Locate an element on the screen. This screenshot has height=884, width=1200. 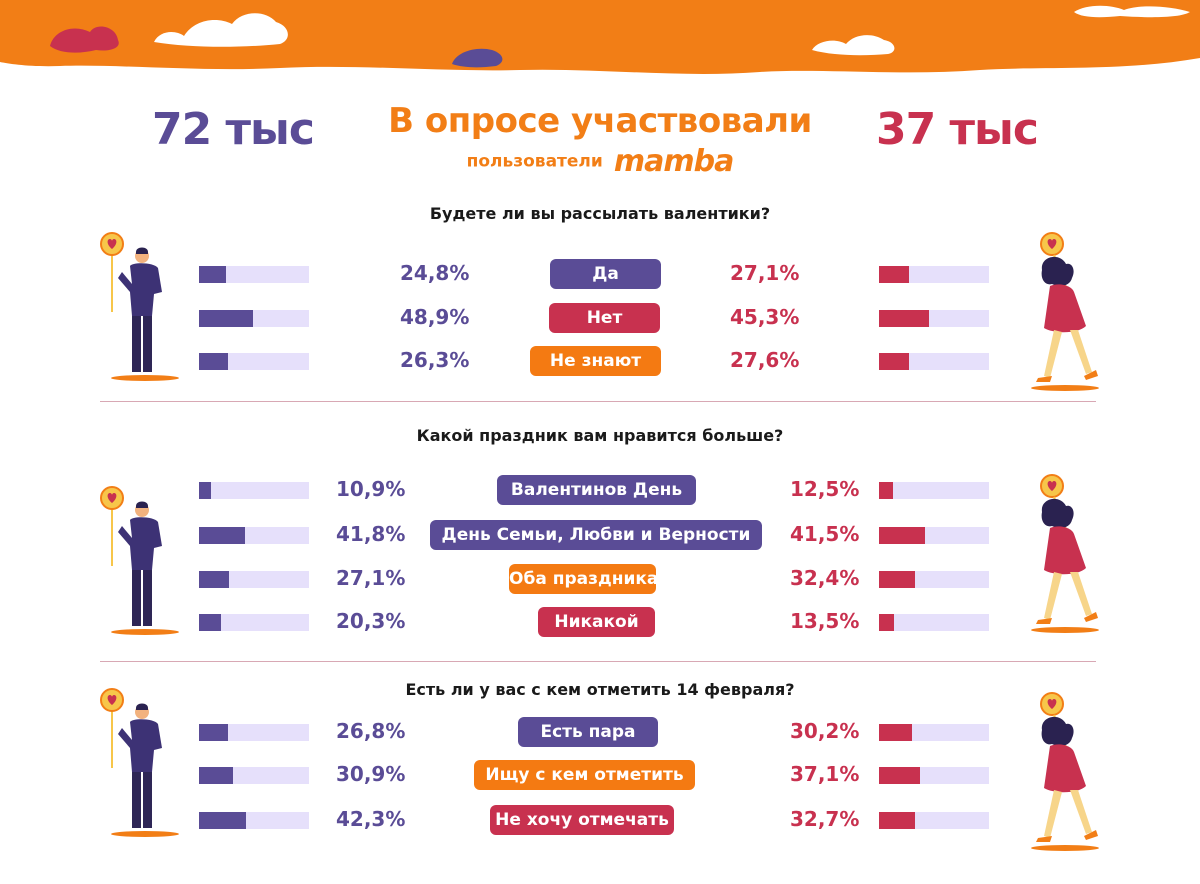
category-label: Не хочу отмечать is located at coordinates (582, 820).